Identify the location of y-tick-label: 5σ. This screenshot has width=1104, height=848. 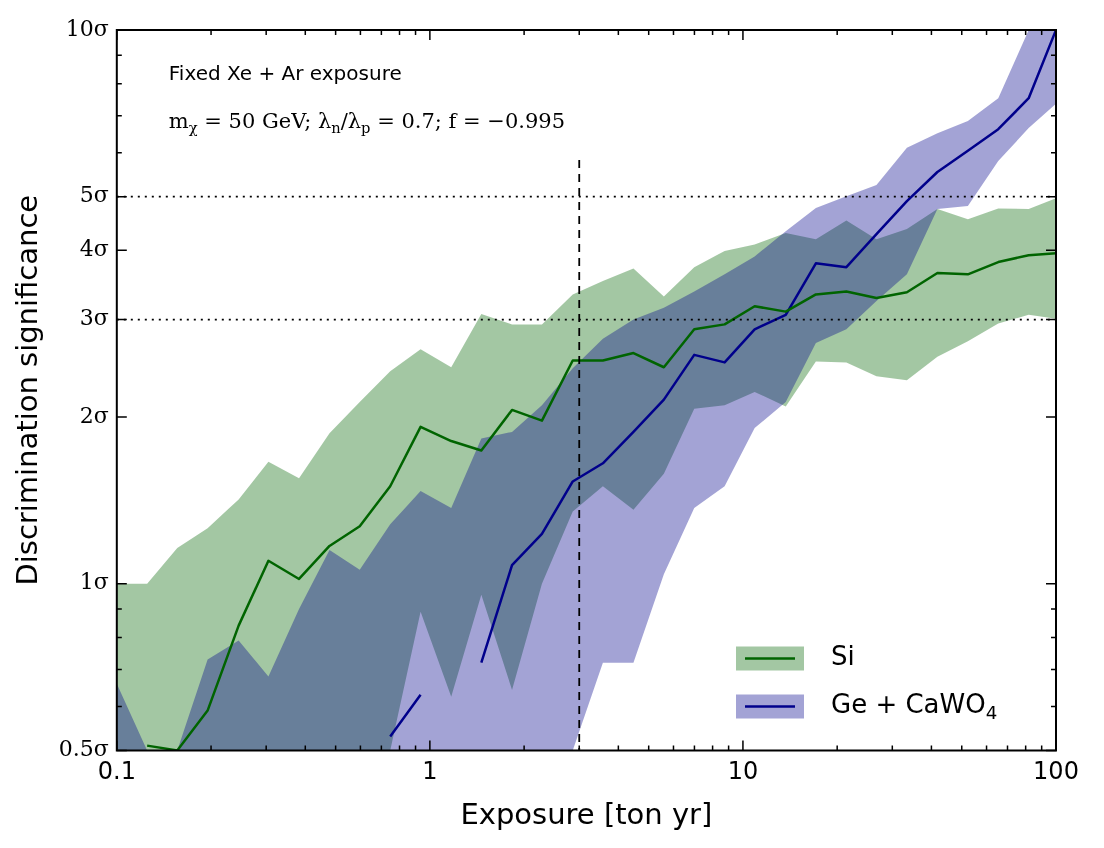
(94, 195).